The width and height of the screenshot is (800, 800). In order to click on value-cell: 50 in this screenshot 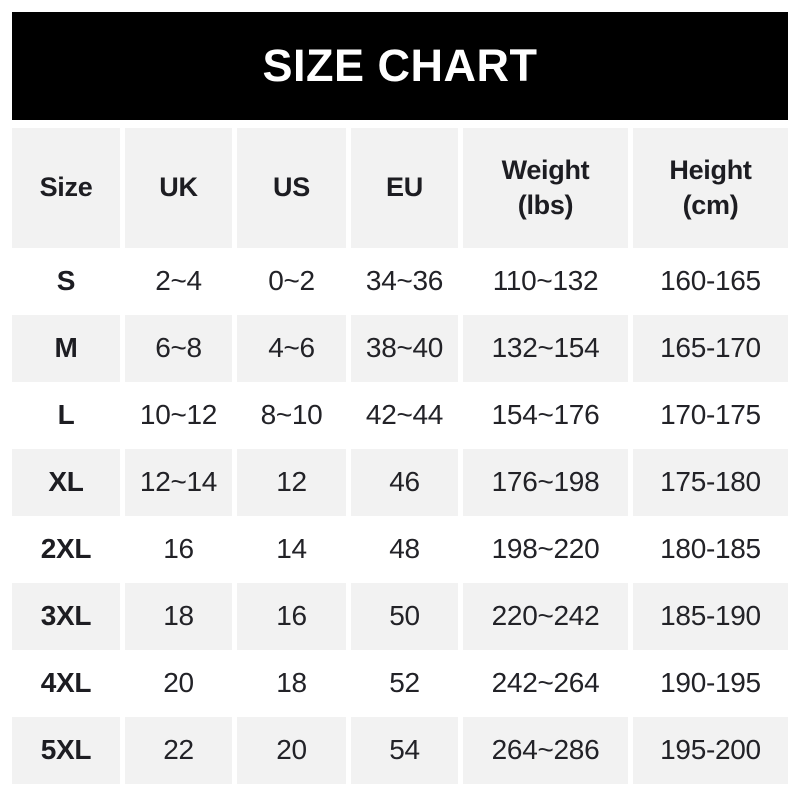, I will do `click(404, 616)`.